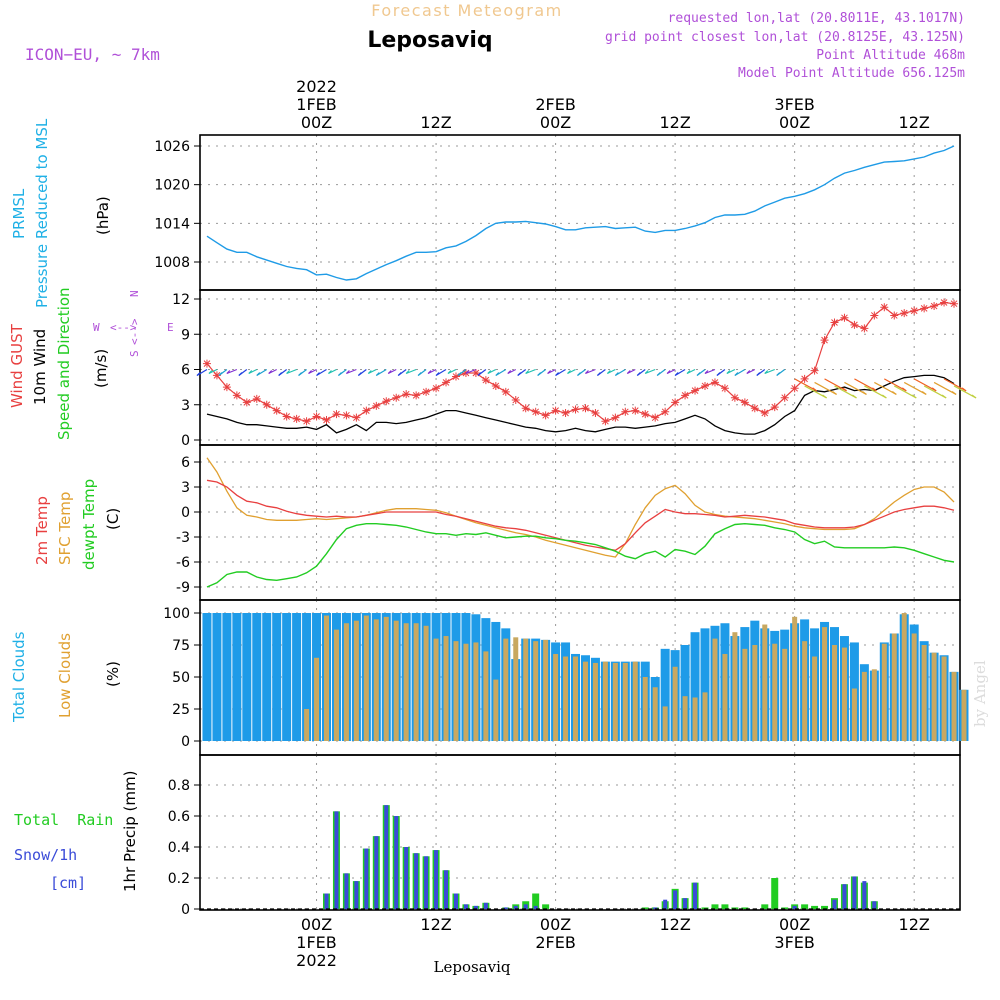 The width and height of the screenshot is (1000, 1000). Describe the element at coordinates (134, 331) in the screenshot. I see `compass-vertical-arrow: <-->` at that location.